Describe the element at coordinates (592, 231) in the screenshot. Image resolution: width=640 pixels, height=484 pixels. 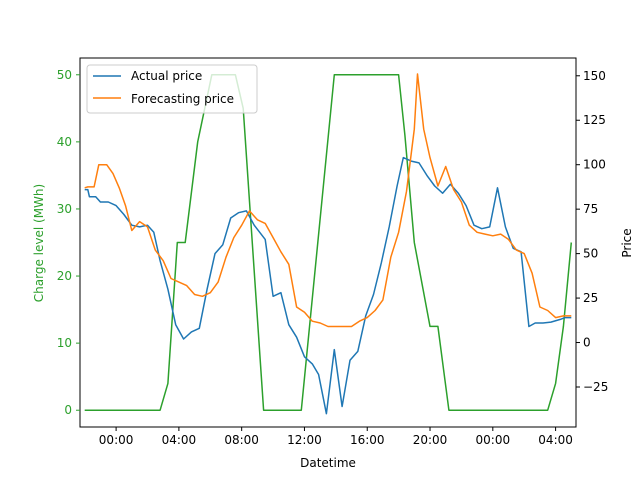
I see `y-right-axis-ticks: −25 0 25 50 75 100 125 150` at that location.